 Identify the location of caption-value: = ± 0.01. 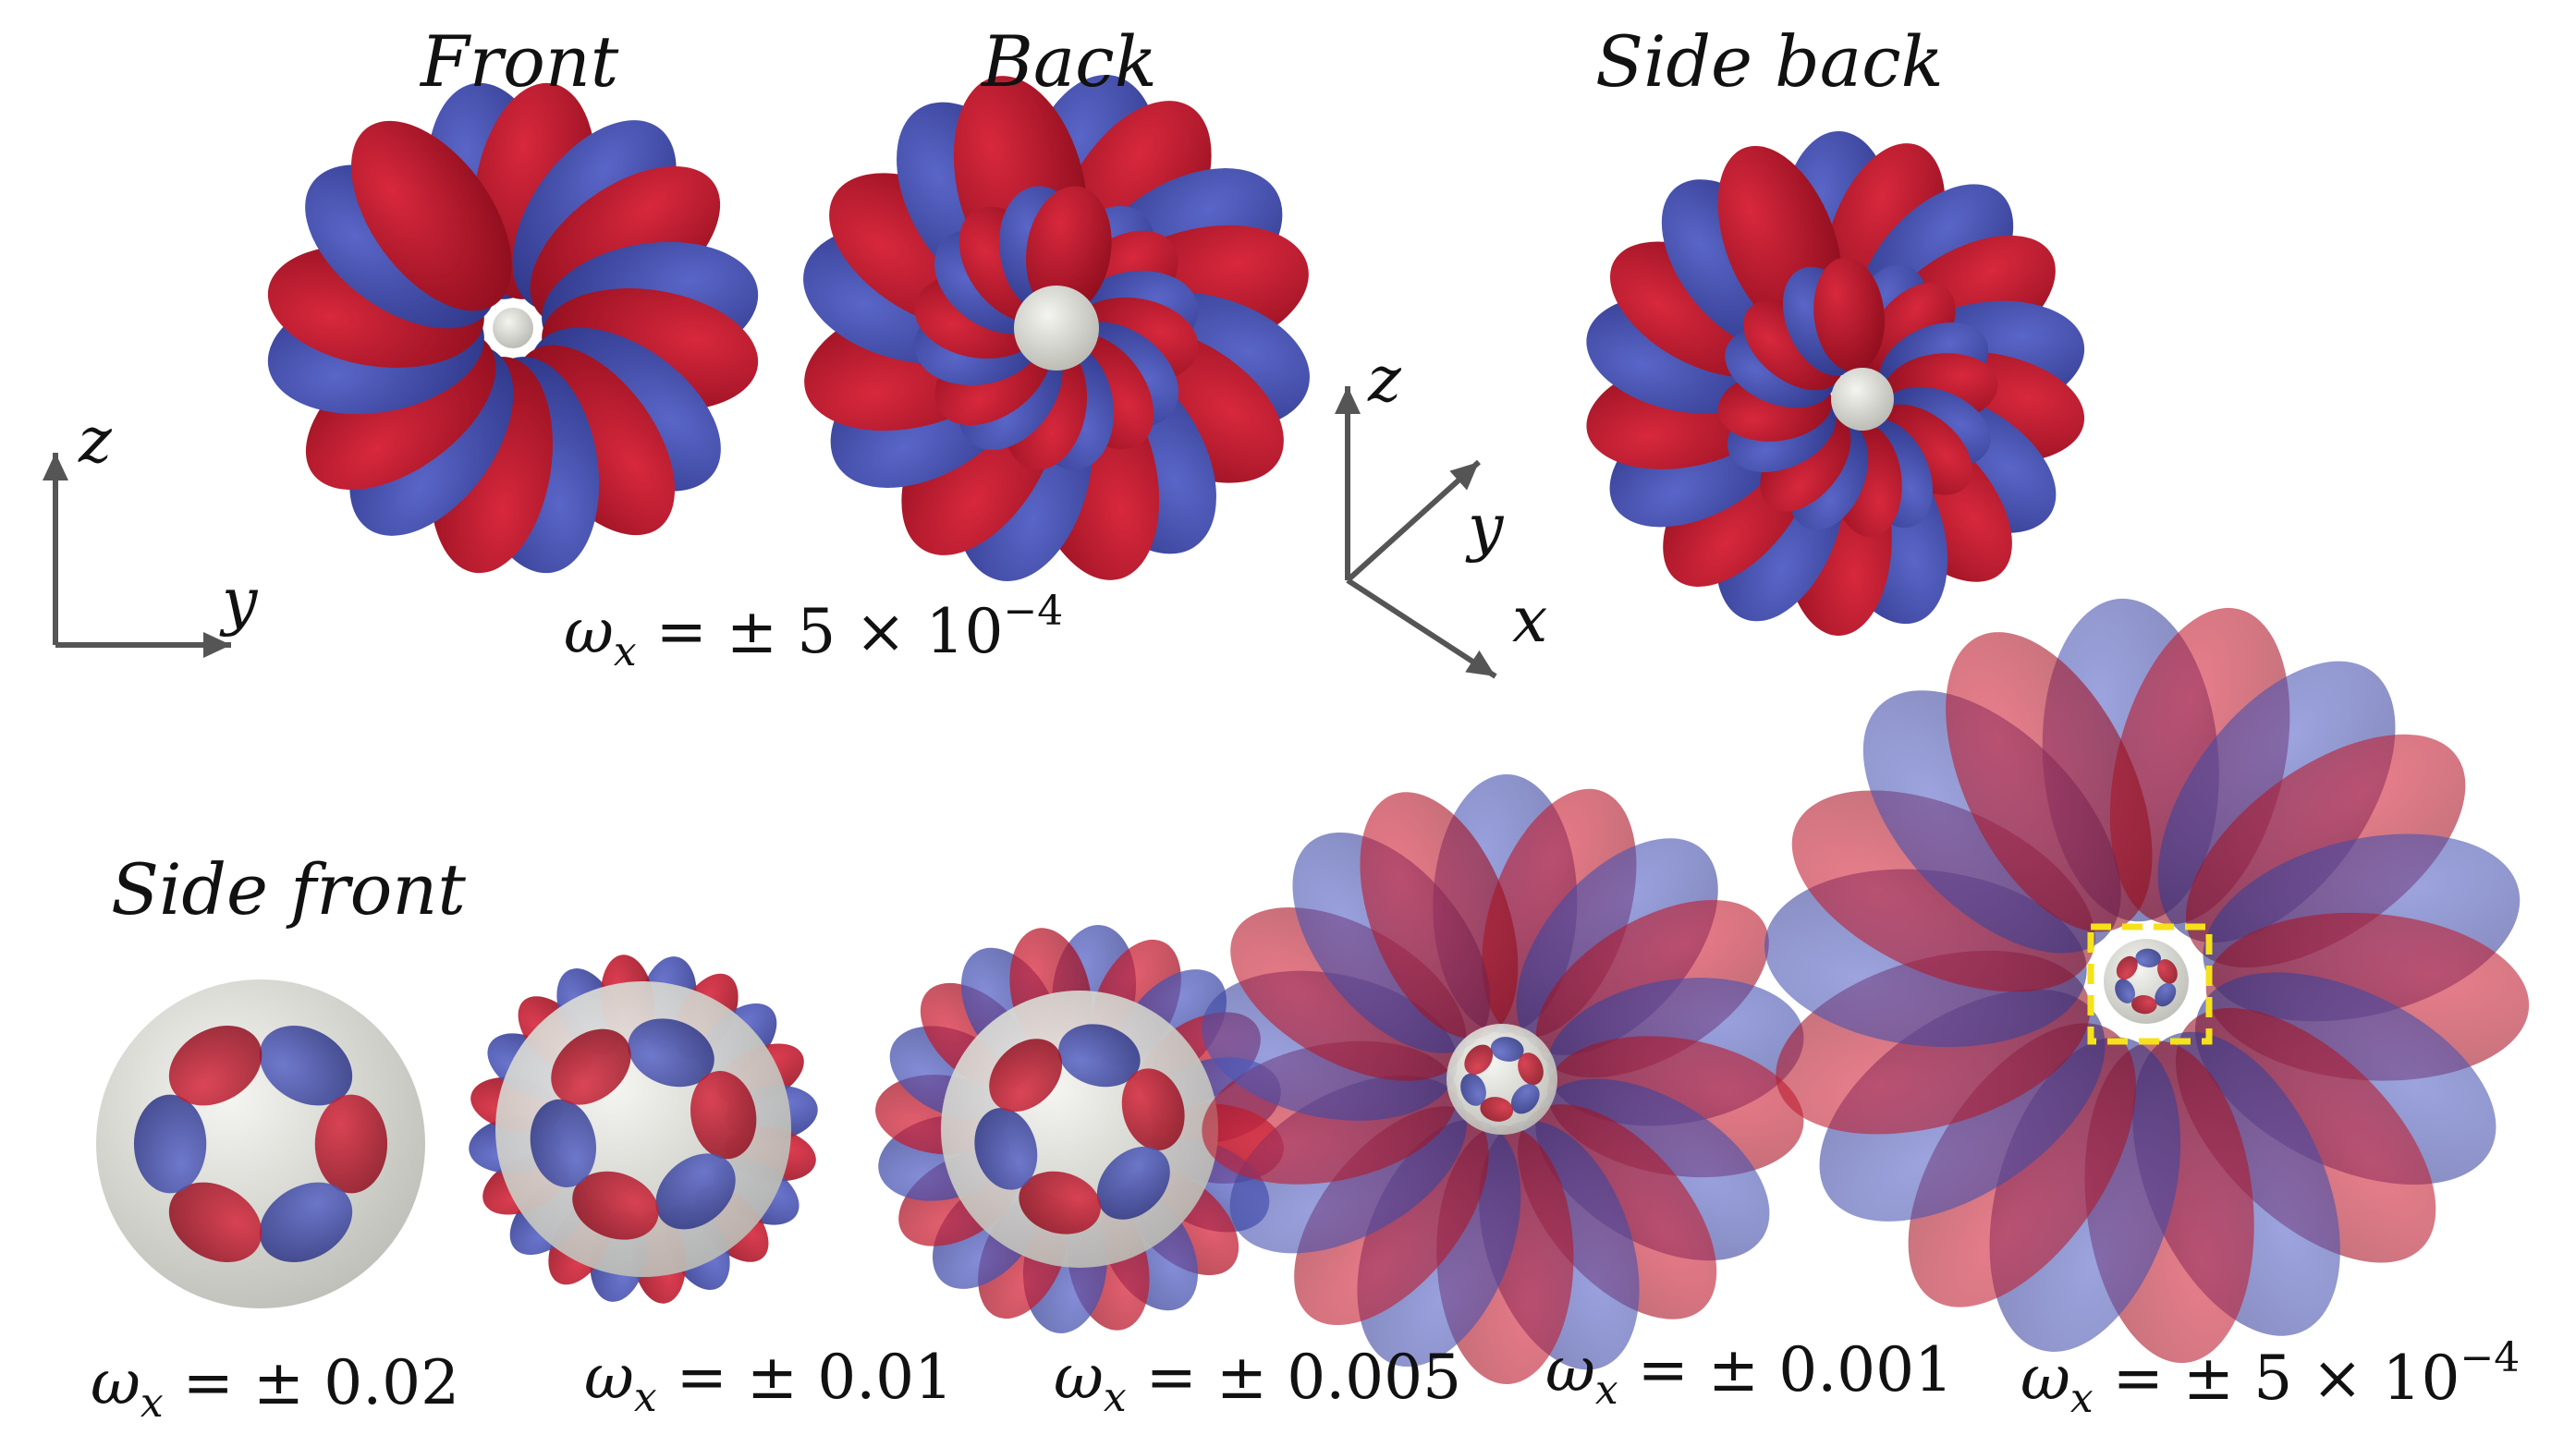
(805, 1378).